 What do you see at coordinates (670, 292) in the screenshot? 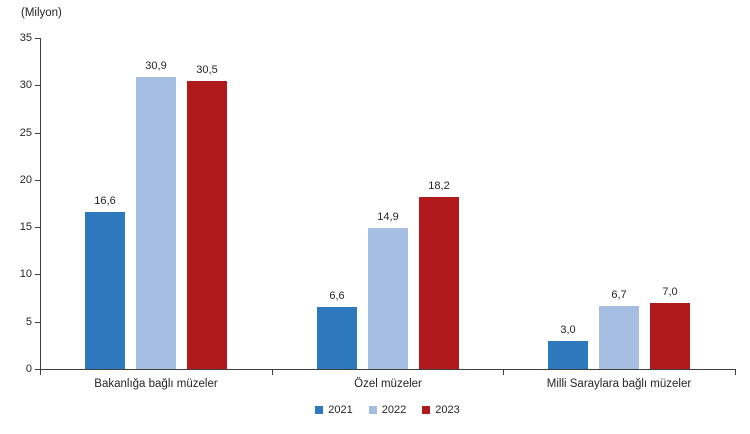
I see `value-label: 7,0` at bounding box center [670, 292].